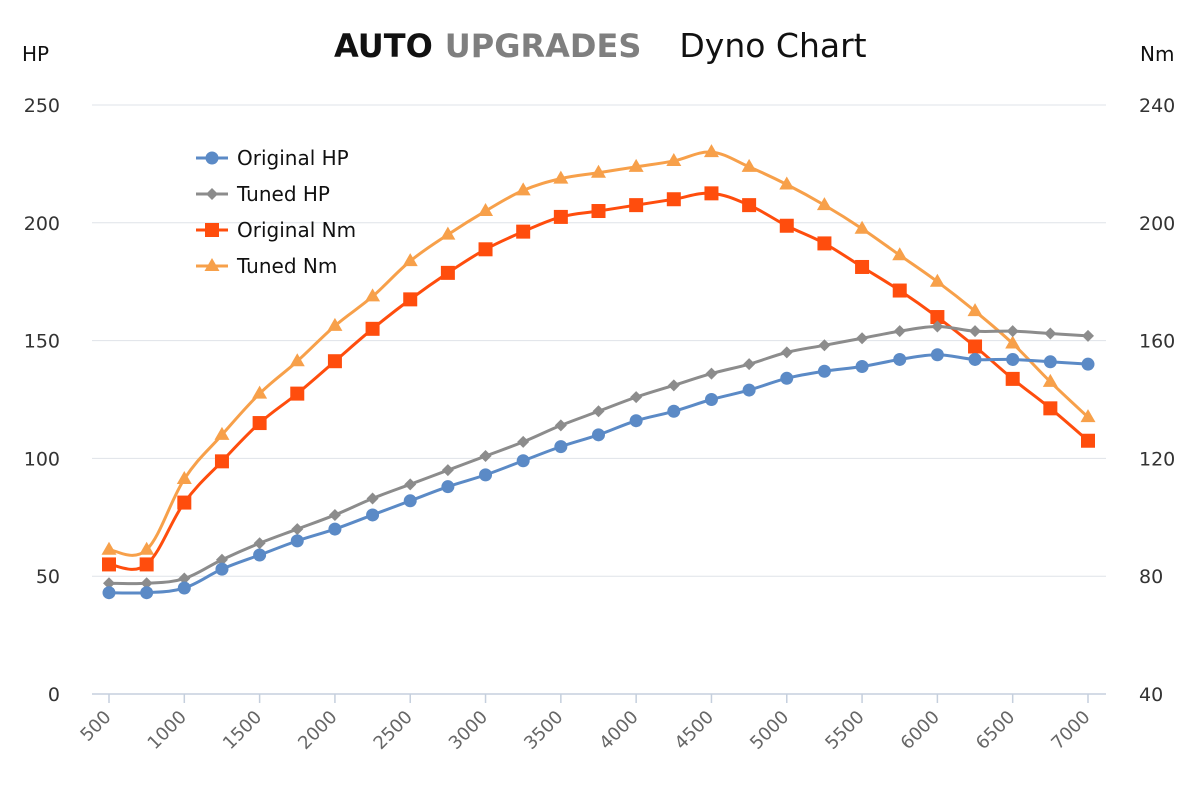 The width and height of the screenshot is (1200, 800). I want to click on right-axis-unit: Nm, so click(1157, 54).